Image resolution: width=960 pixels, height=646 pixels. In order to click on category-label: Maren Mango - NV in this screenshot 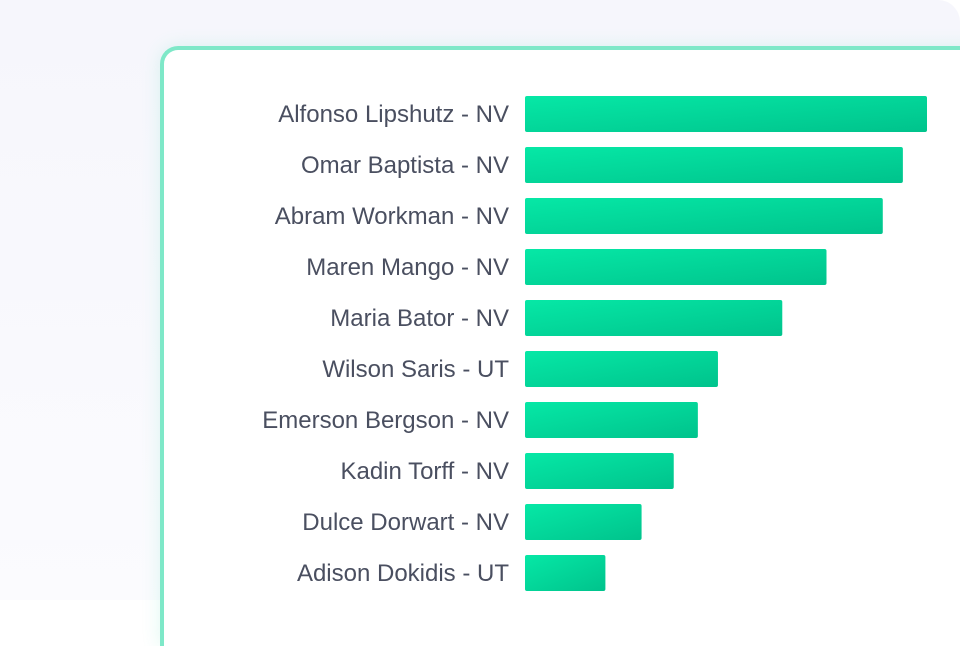, I will do `click(407, 267)`.